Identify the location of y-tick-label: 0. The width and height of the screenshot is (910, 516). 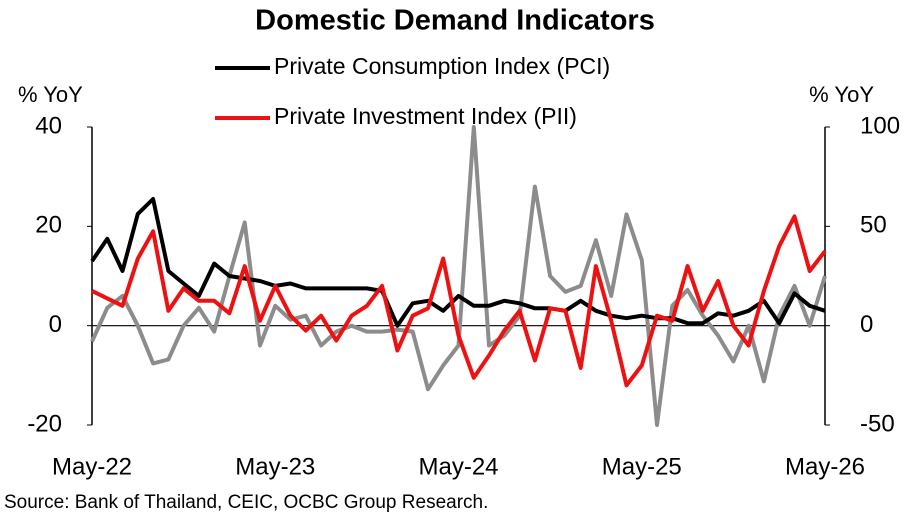
(55, 324).